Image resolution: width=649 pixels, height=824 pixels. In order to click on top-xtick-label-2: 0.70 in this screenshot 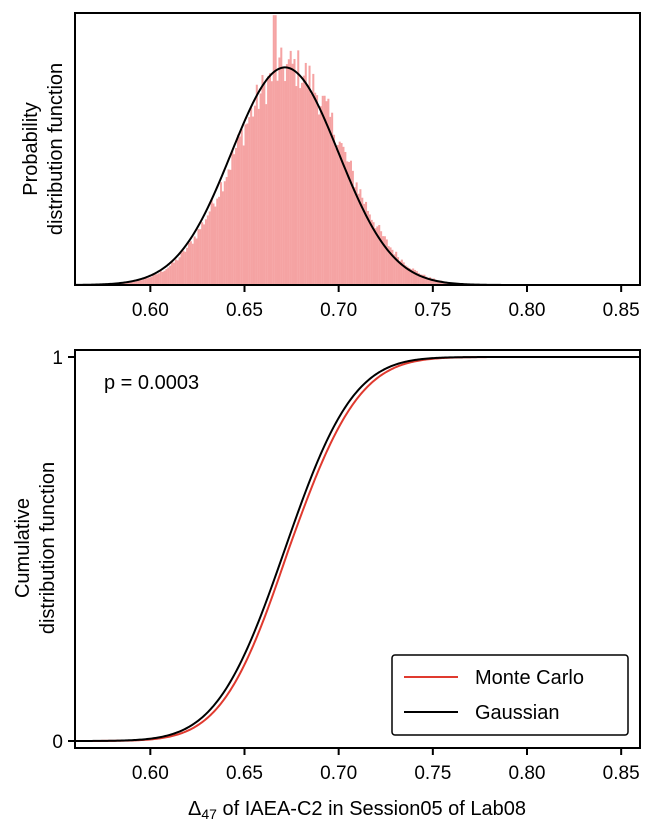, I will do `click(338, 310)`.